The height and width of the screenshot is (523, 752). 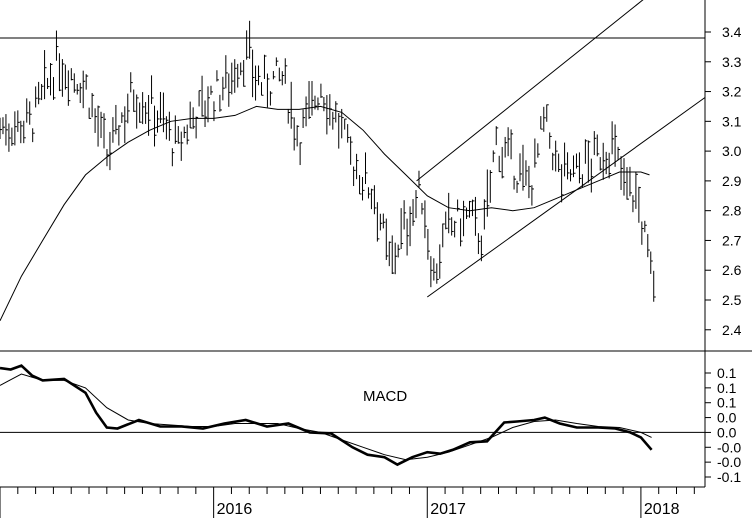 I want to click on price-y-tick-label: 2.4, so click(x=732, y=330).